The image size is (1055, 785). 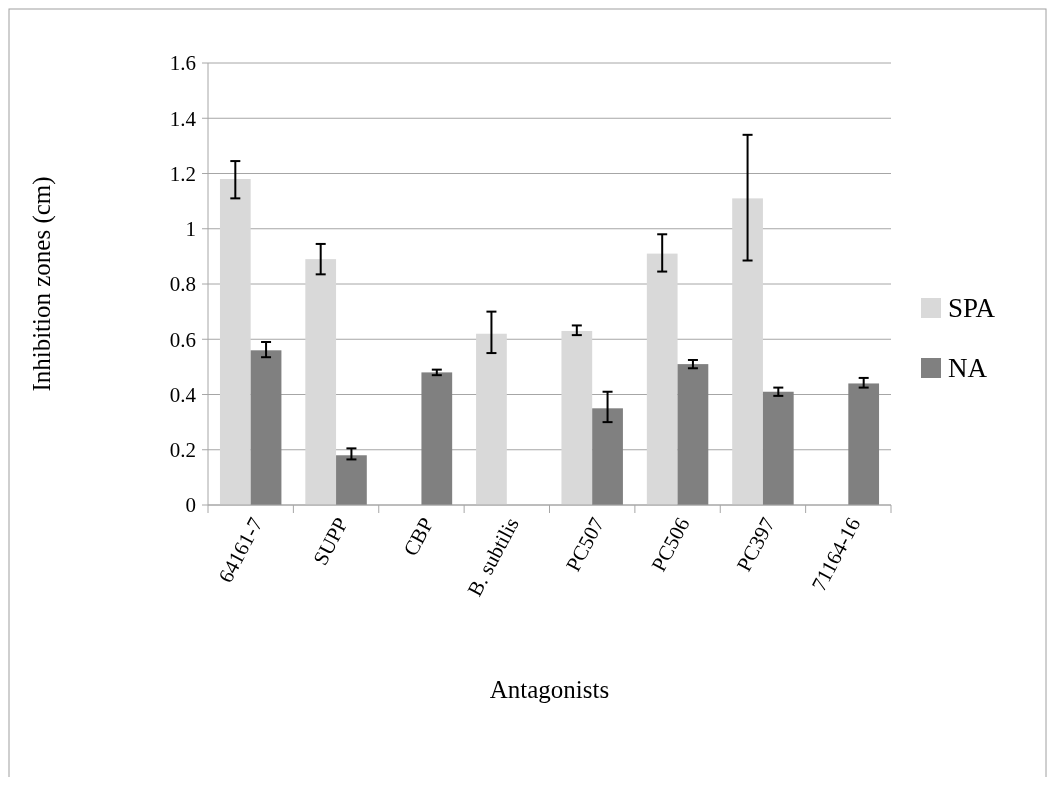 I want to click on y-tick-label: 0, so click(x=190, y=505).